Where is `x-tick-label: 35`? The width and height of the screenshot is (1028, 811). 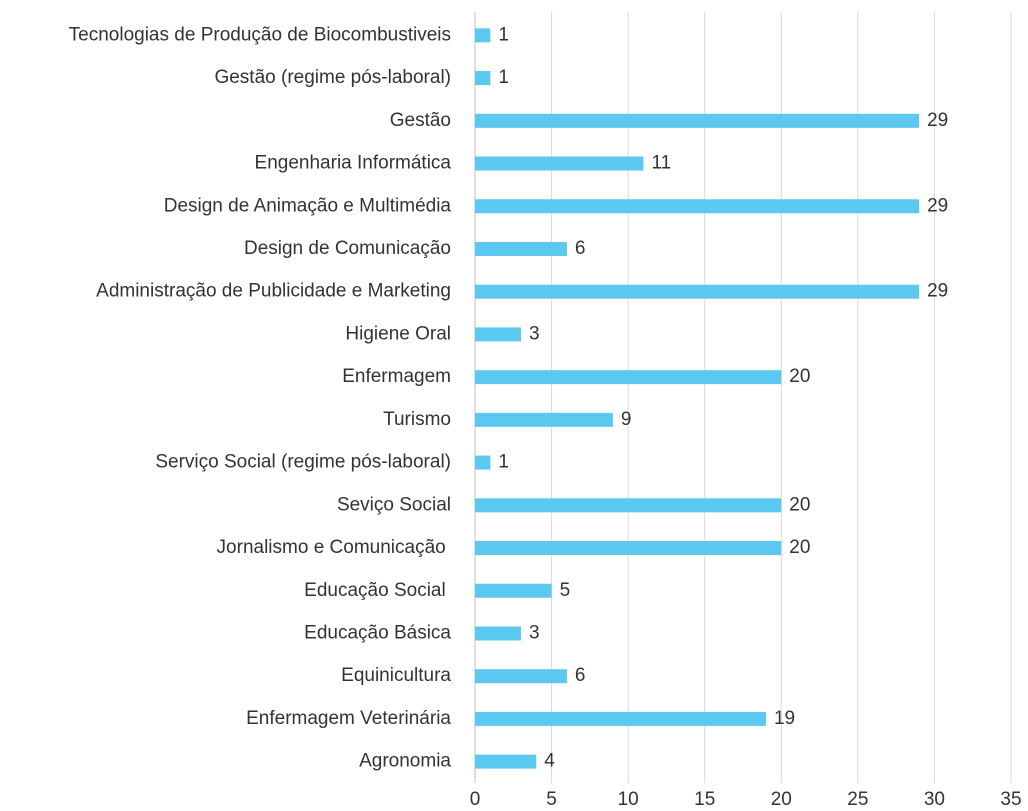 x-tick-label: 35 is located at coordinates (1010, 799).